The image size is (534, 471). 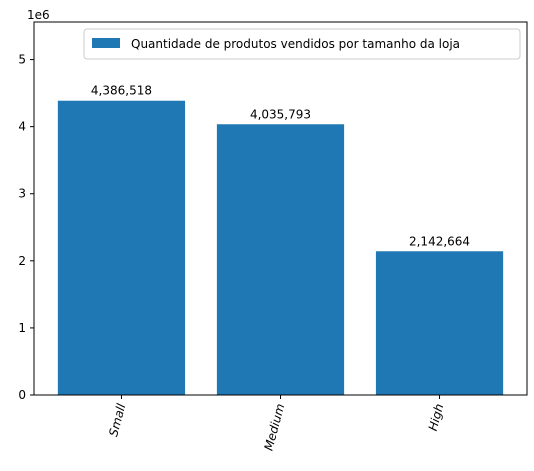 I want to click on x-axis: Small Medium High, so click(x=276, y=423).